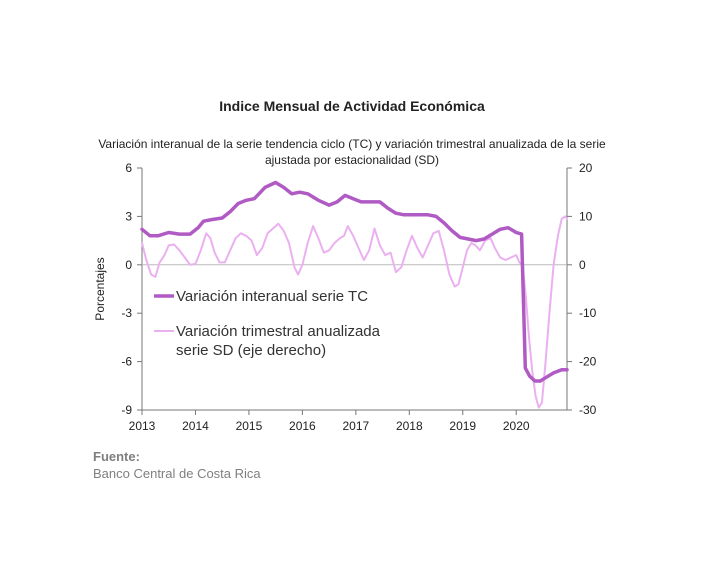 The width and height of the screenshot is (703, 580). Describe the element at coordinates (128, 265) in the screenshot. I see `y-left-tick-label: 0` at that location.